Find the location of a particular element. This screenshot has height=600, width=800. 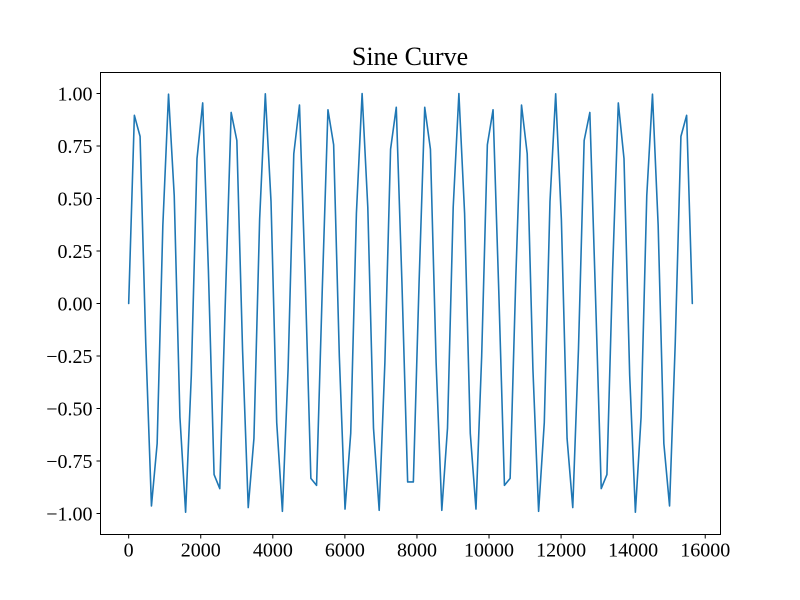

x-tick-label: 16000 is located at coordinates (705, 551).